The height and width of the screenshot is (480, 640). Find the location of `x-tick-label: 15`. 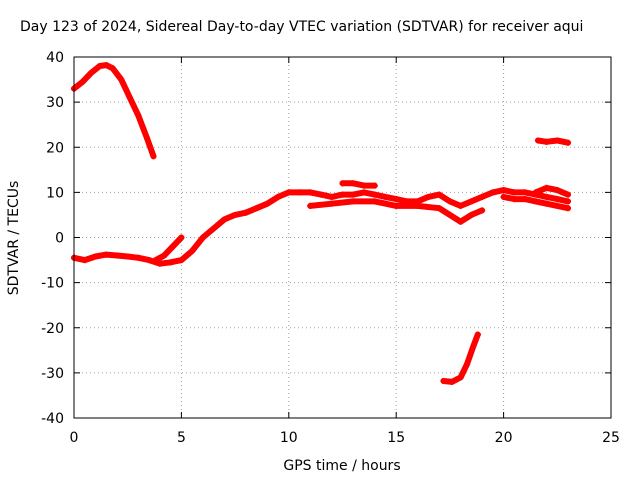

x-tick-label: 15 is located at coordinates (396, 438).